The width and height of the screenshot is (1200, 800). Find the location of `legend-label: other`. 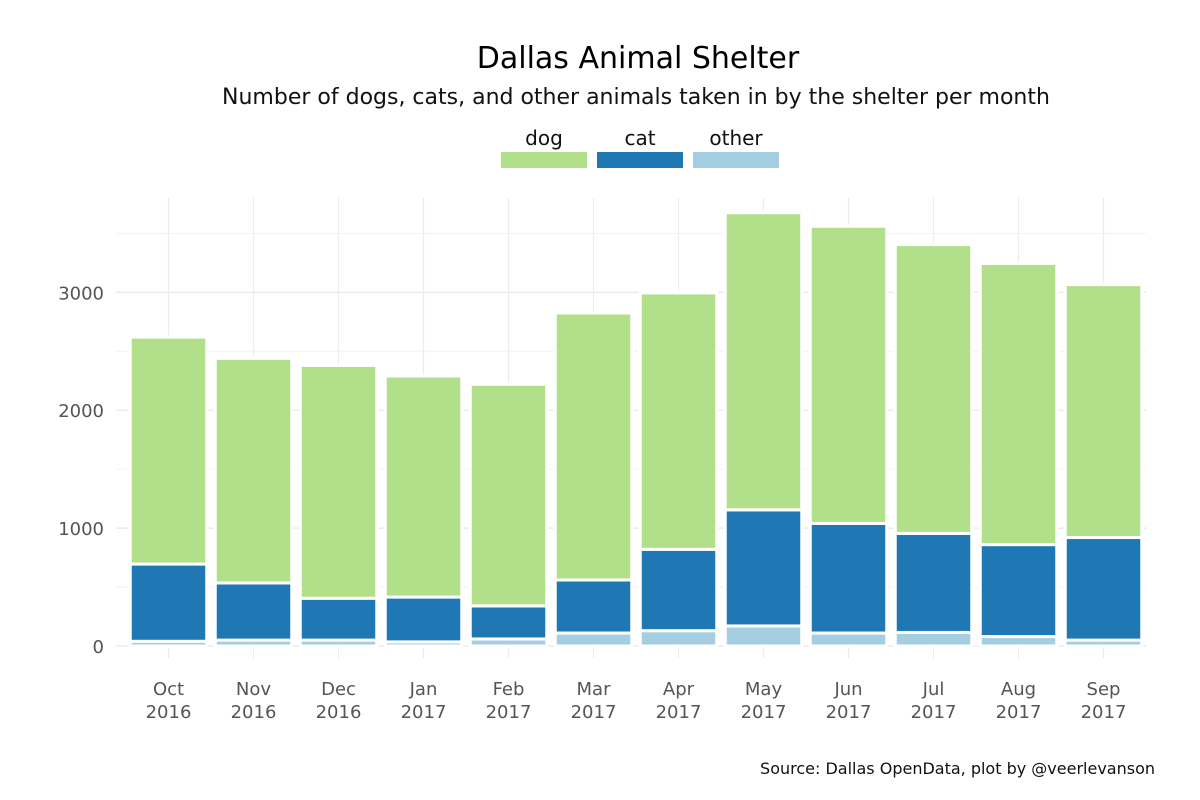

legend-label: other is located at coordinates (736, 138).